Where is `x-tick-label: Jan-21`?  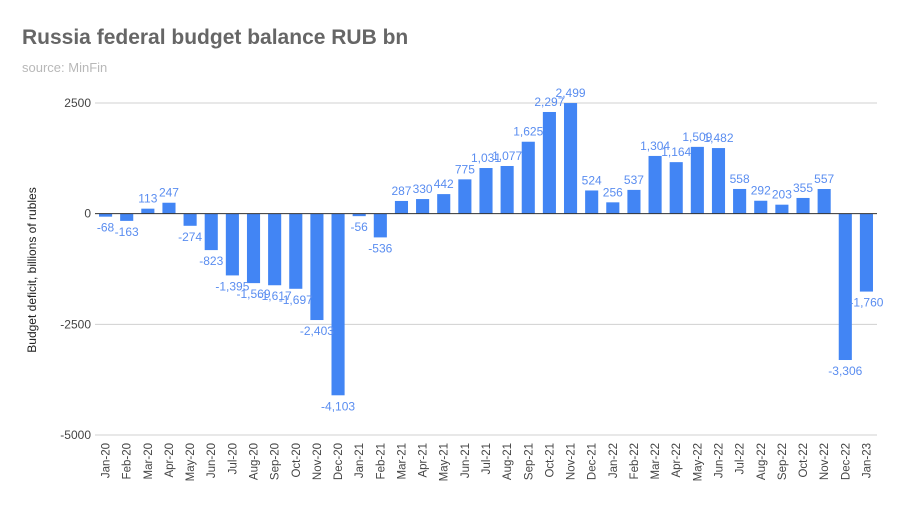
x-tick-label: Jan-21 is located at coordinates (360, 460).